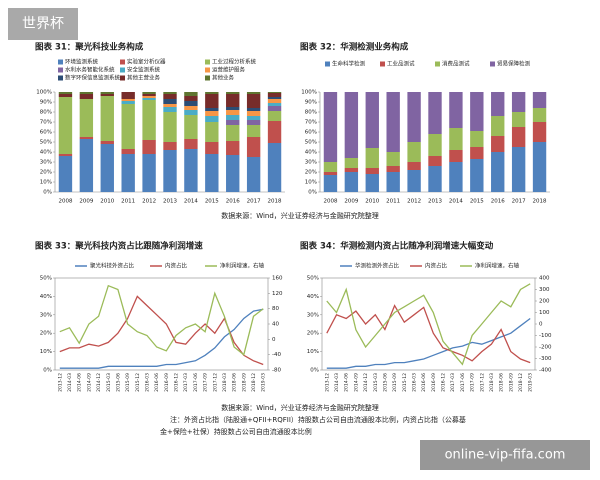  Describe the element at coordinates (473, 382) in the screenshot. I see `x-tick-label: 2017-09` at that location.